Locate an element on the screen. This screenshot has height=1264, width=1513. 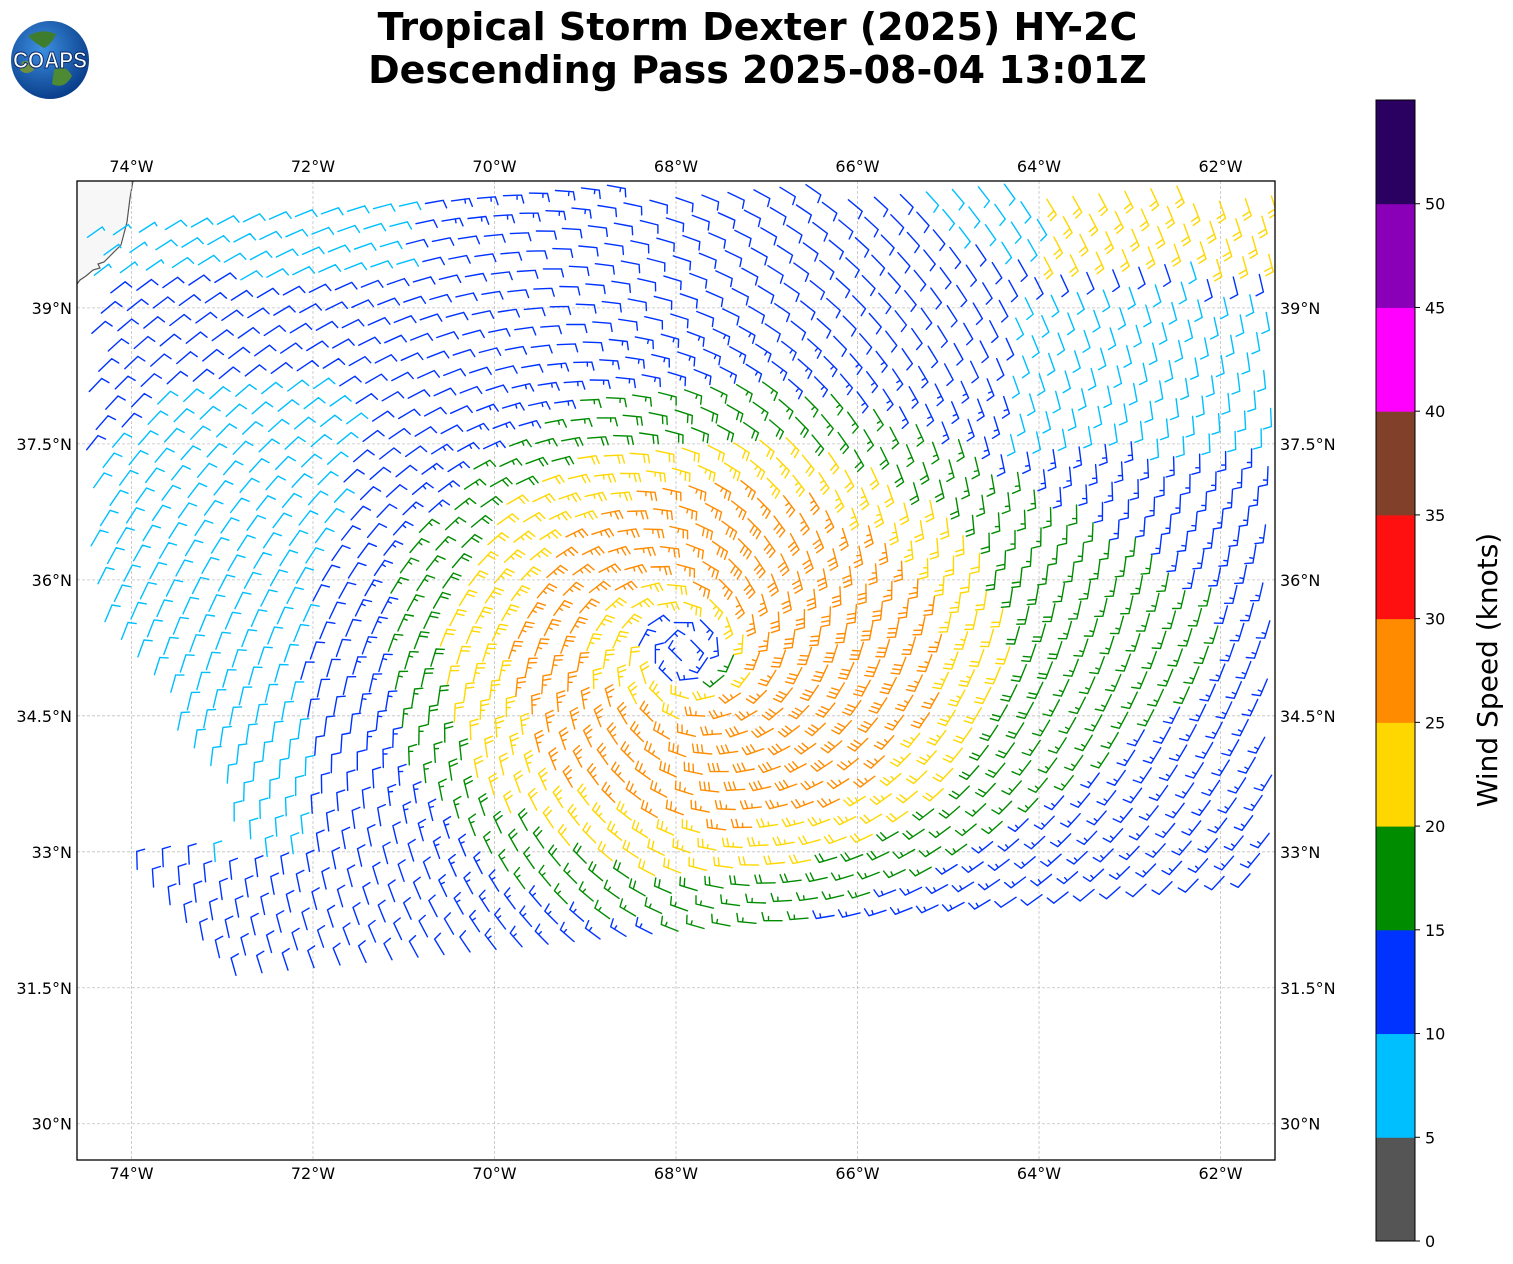
colorbar-tick-label: 10 is located at coordinates (1435, 1034).